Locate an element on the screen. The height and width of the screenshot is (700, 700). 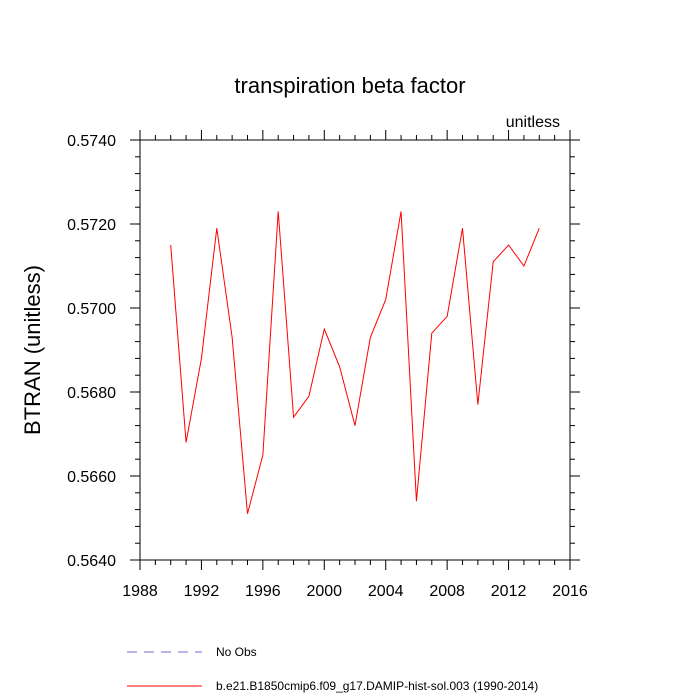
x-tick-label: 2012 is located at coordinates (509, 591).